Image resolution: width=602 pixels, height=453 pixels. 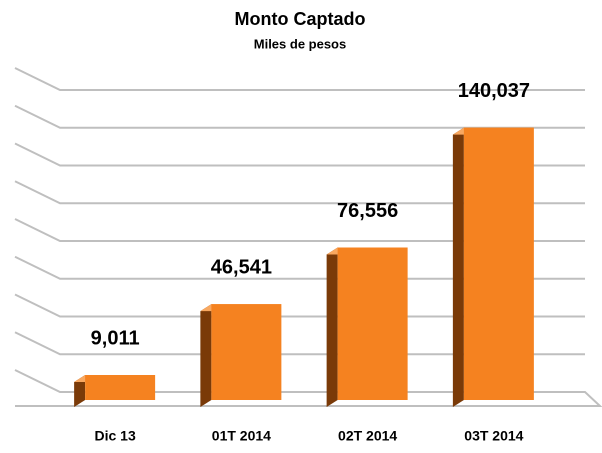 What do you see at coordinates (367, 436) in the screenshot?
I see `x-tick-label: 02T 2014` at bounding box center [367, 436].